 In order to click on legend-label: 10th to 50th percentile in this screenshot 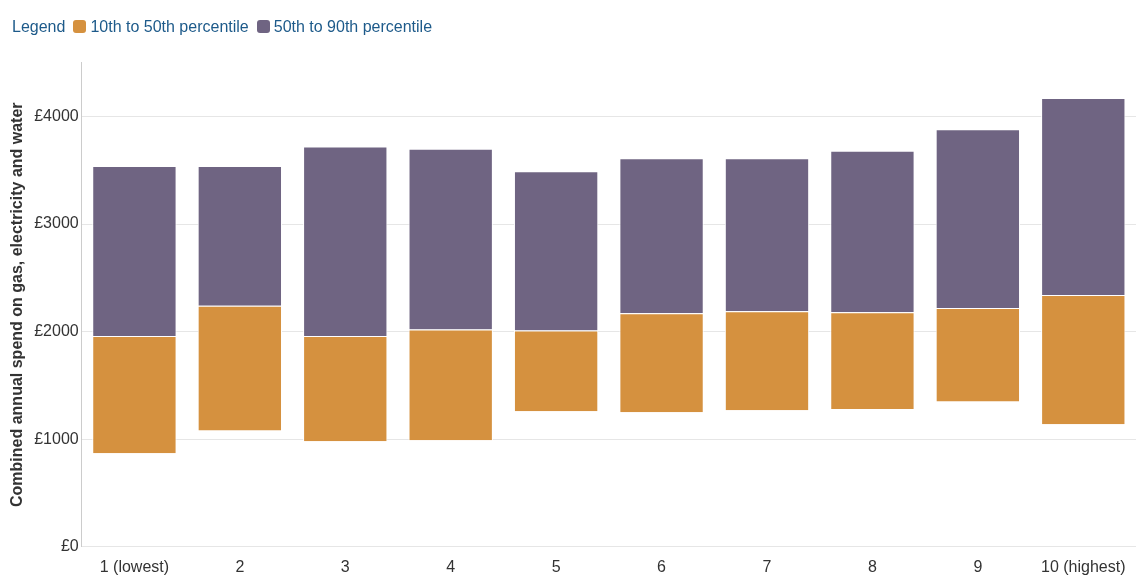, I will do `click(169, 27)`.